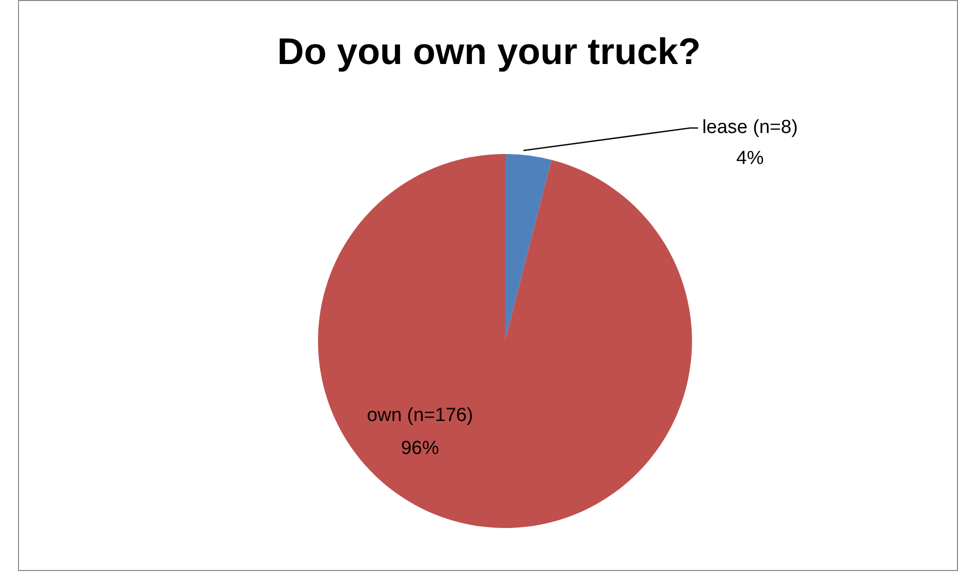 This screenshot has height=579, width=958. Describe the element at coordinates (528, 247) in the screenshot. I see `pie-slice` at that location.